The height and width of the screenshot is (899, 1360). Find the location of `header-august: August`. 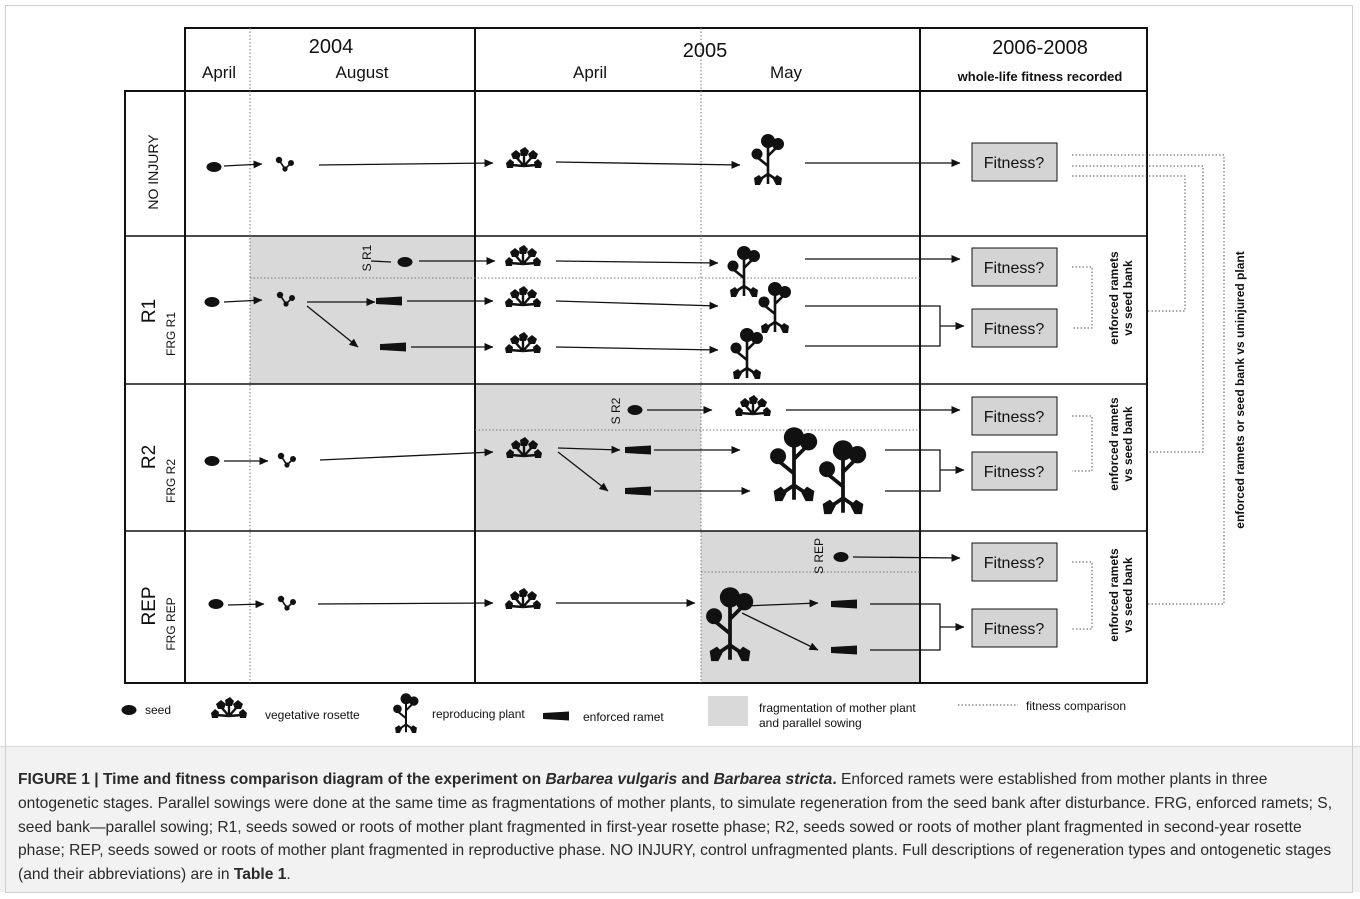

header-august: August is located at coordinates (362, 72).